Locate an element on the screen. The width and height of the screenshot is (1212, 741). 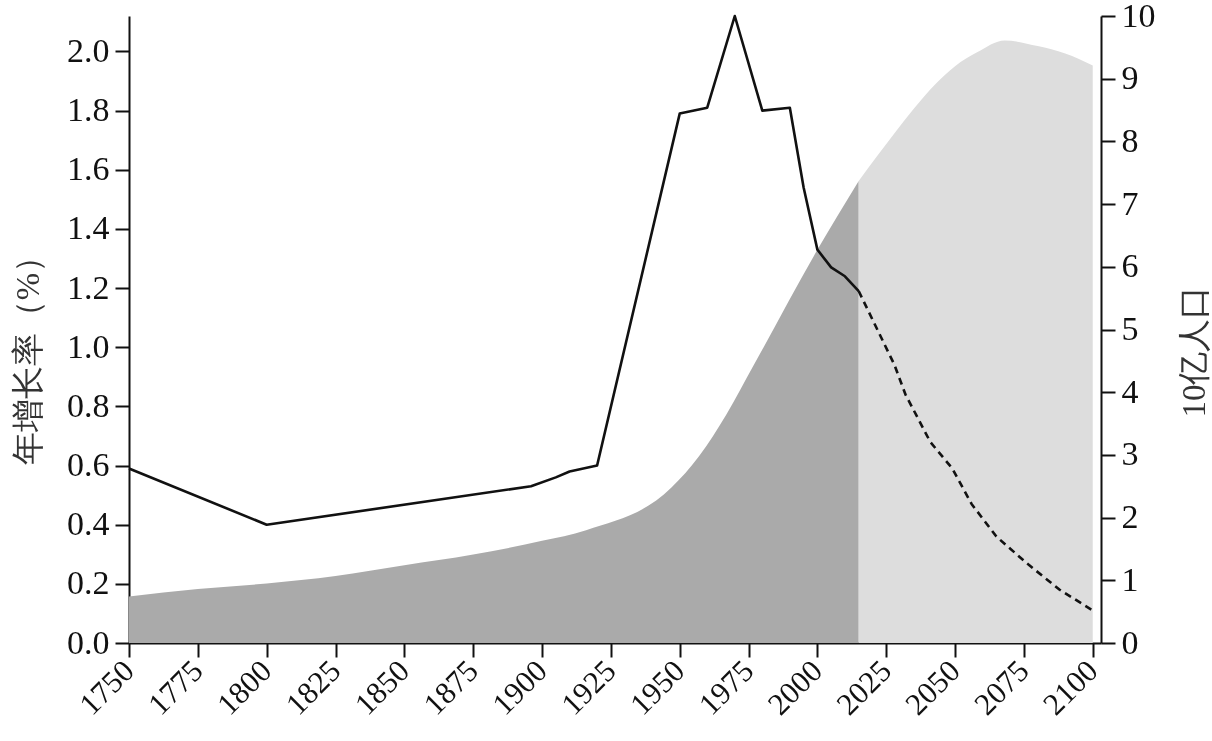
y-tick-label: 0.0 is located at coordinates (88, 642).